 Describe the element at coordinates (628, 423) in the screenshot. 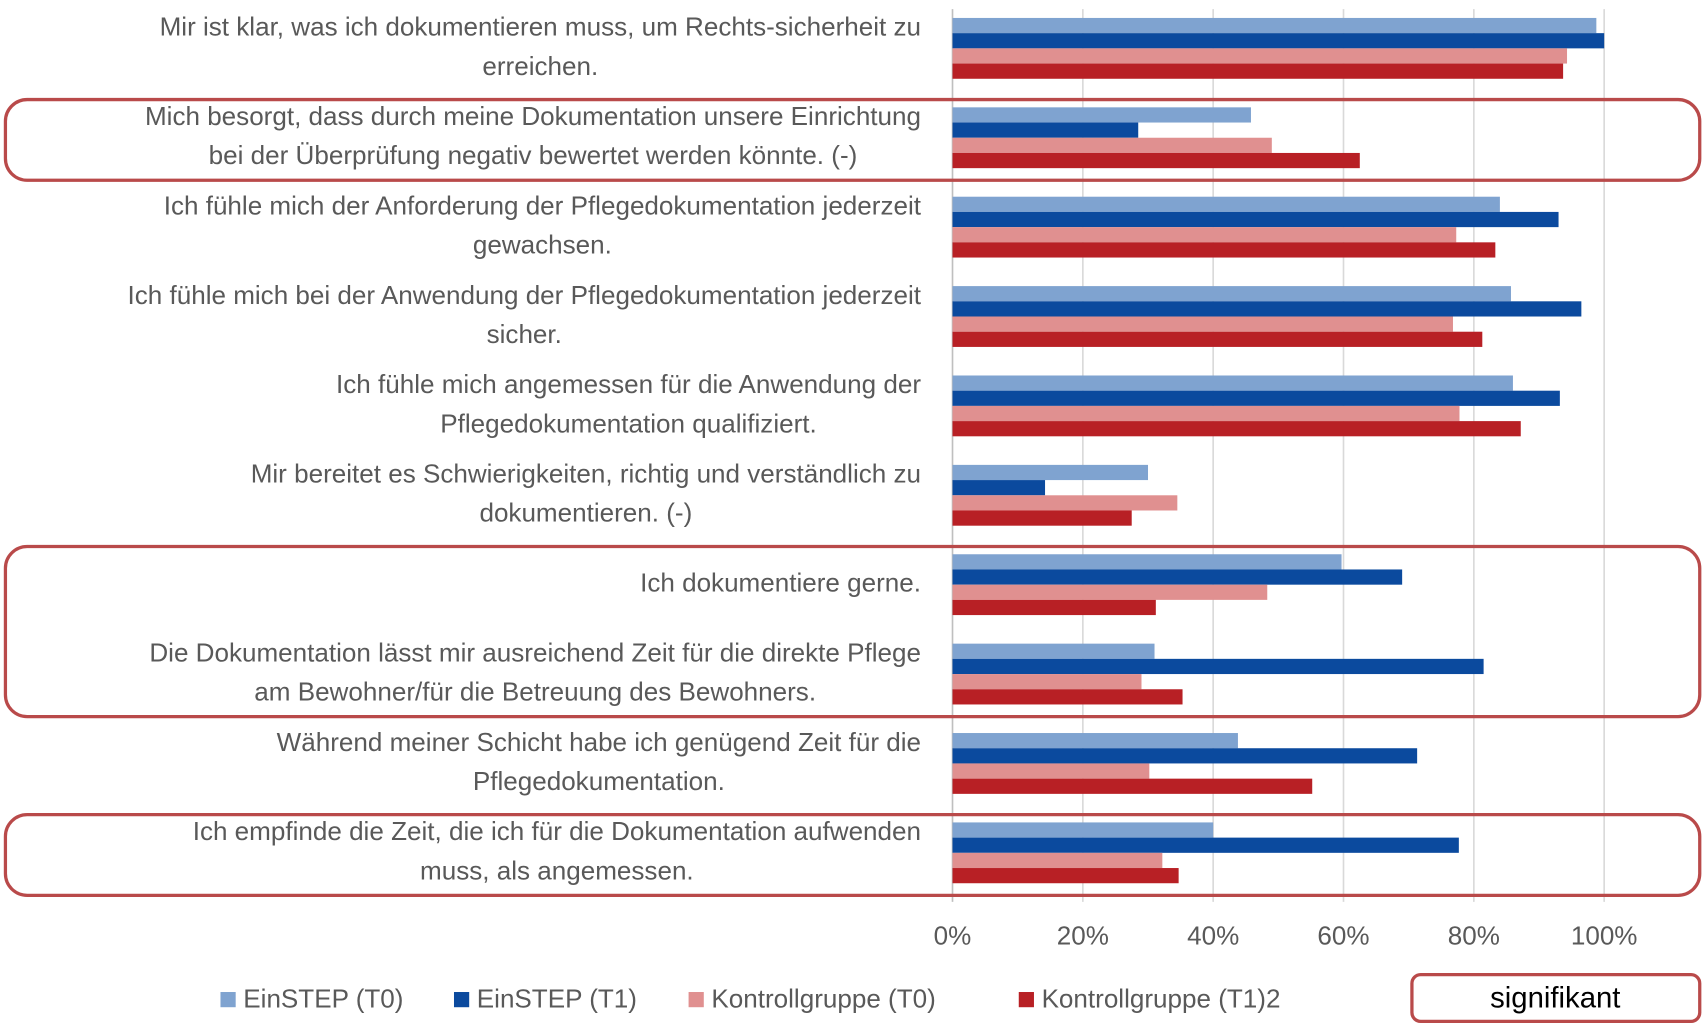

I see `category-label: Pflegedokumentation qualifiziert.` at that location.